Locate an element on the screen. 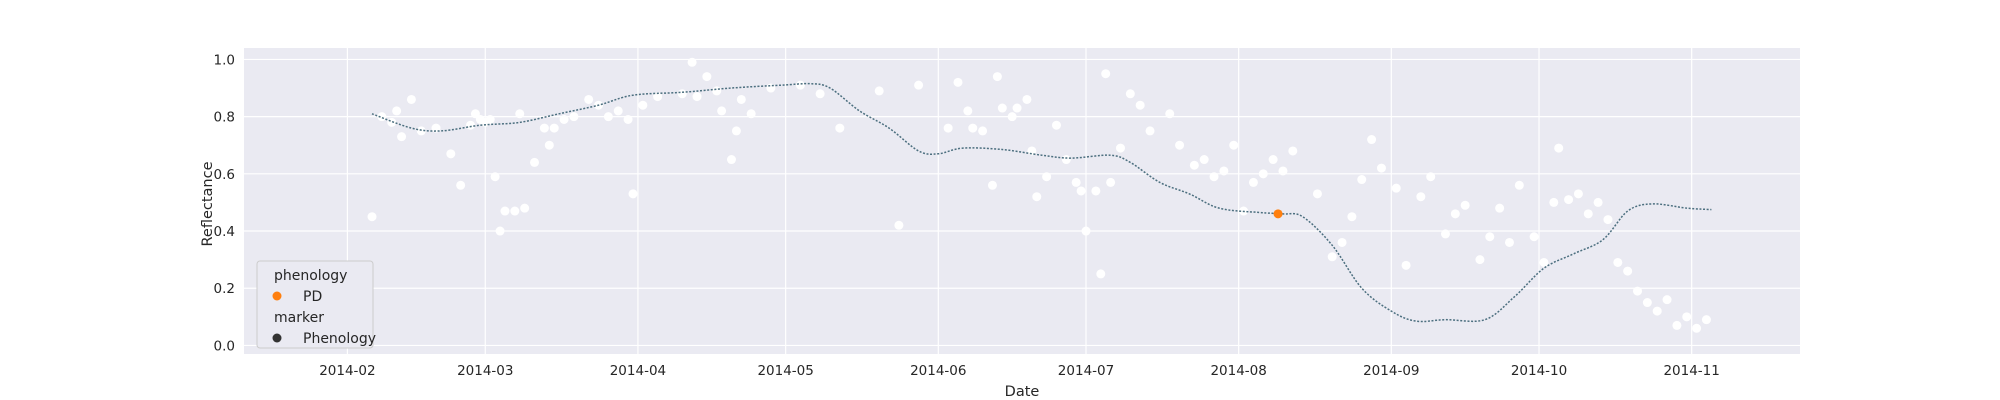  legend: phenology PD marker Phenology is located at coordinates (316, 304).